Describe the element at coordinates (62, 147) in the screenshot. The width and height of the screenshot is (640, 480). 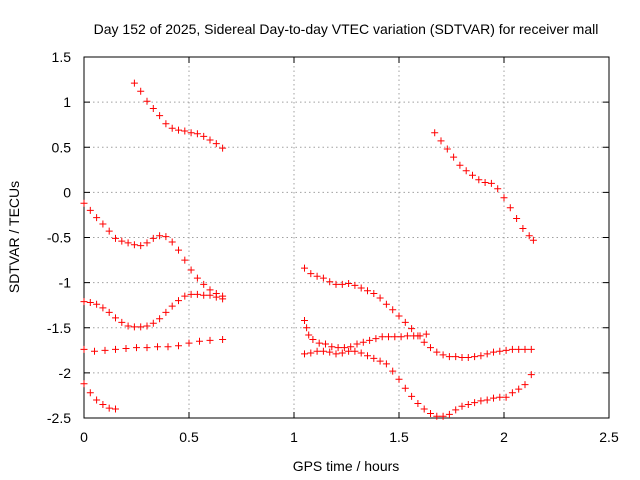
I see `y-tick-label: 0.5` at that location.